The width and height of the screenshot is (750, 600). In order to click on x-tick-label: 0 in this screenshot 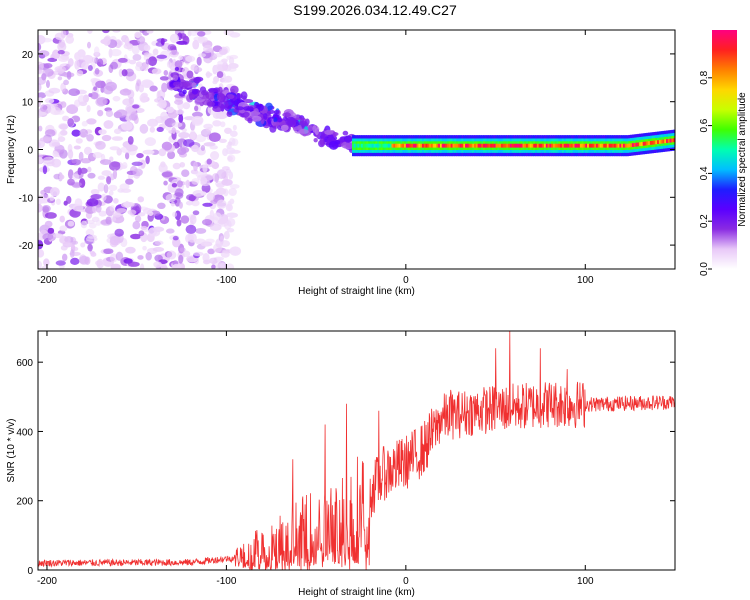, I will do `click(406, 280)`.